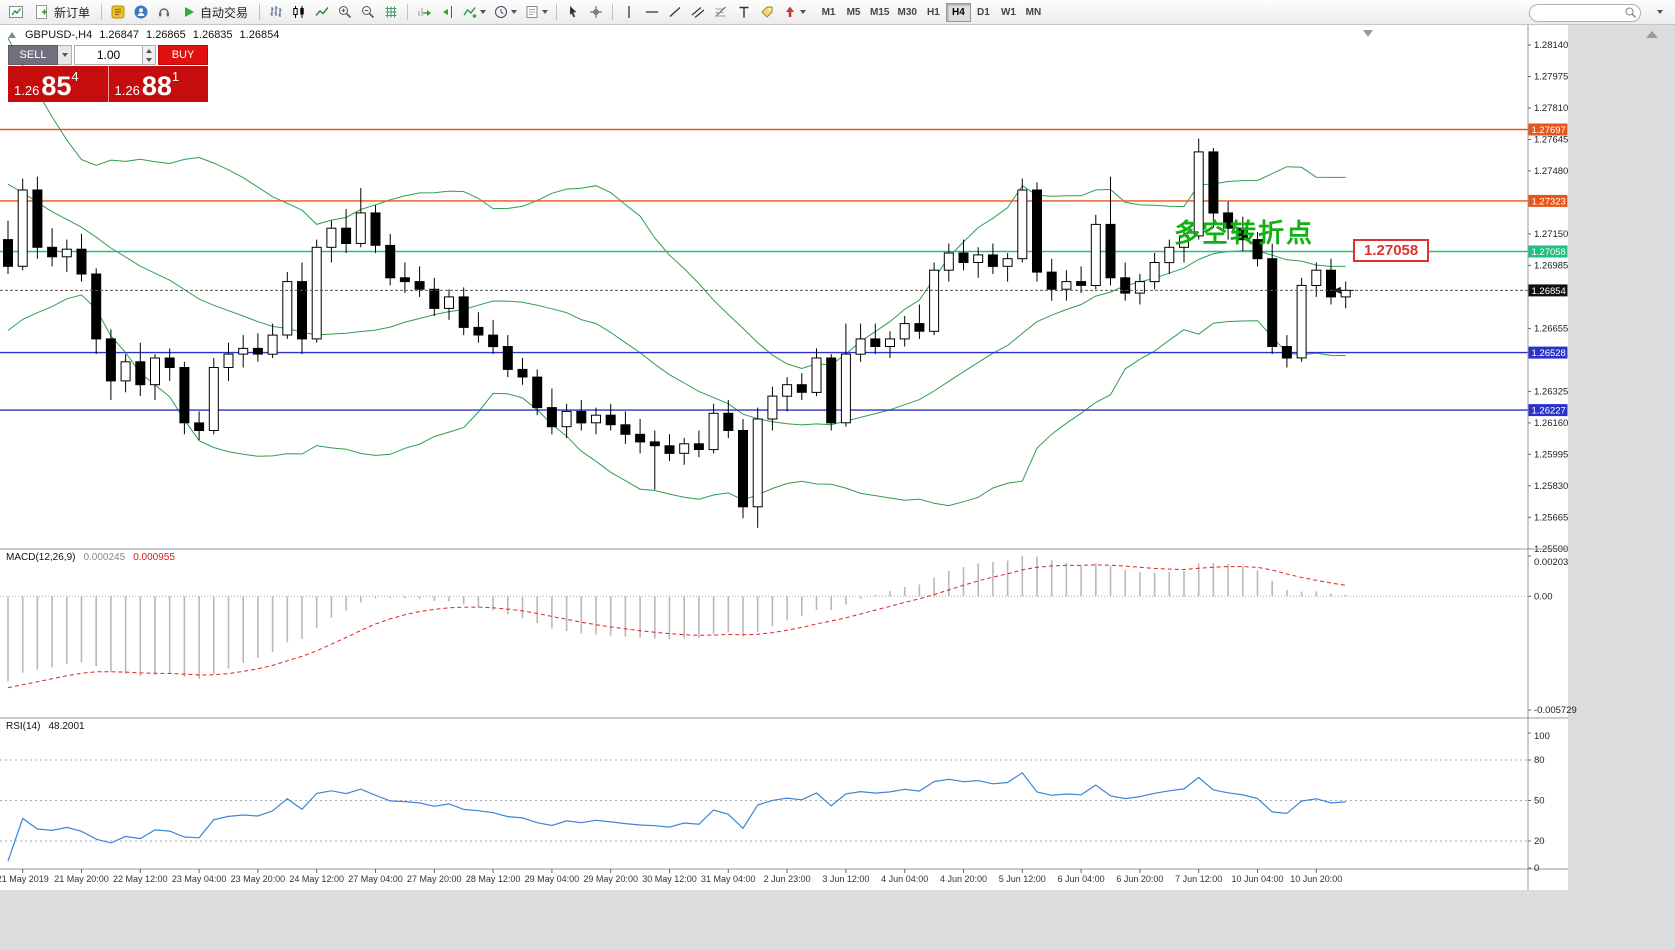  What do you see at coordinates (1244, 233) in the screenshot?
I see `trend-annotation-text: 多空转折点` at bounding box center [1244, 233].